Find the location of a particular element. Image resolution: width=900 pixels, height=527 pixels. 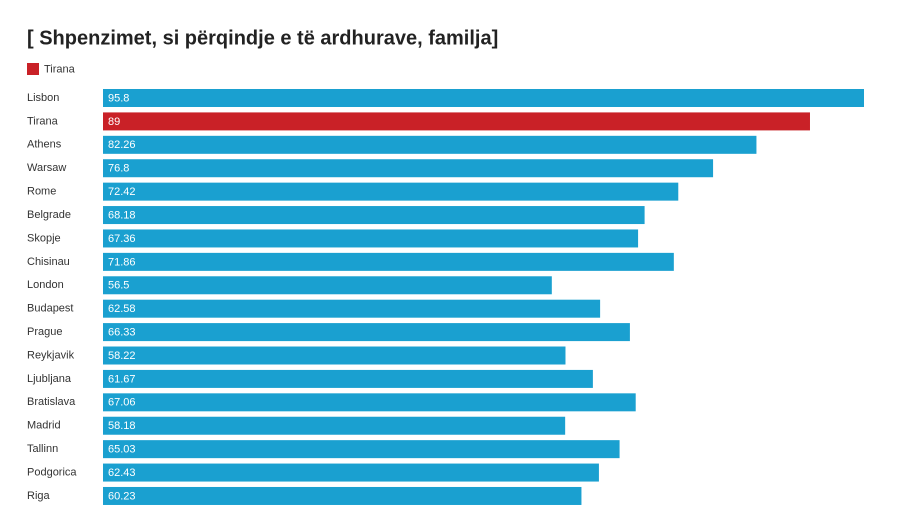

y-tick-label: Chisinau is located at coordinates (48, 262).